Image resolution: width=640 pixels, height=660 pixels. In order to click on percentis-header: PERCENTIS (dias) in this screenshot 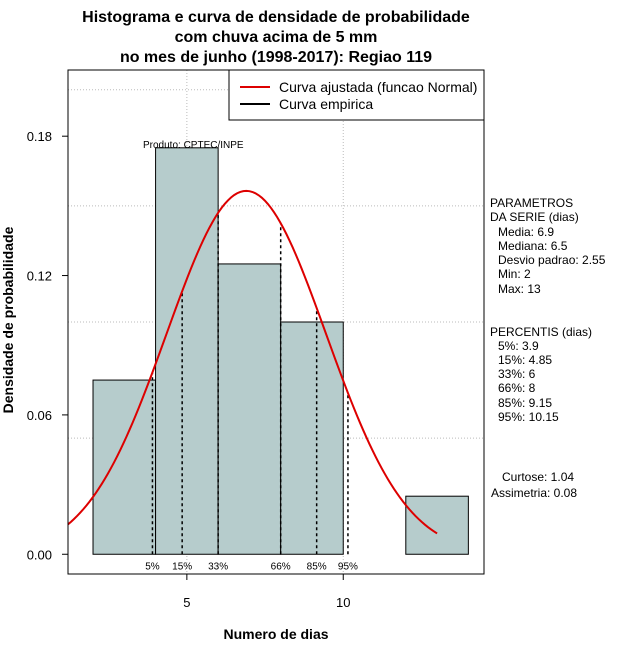, I will do `click(541, 332)`.